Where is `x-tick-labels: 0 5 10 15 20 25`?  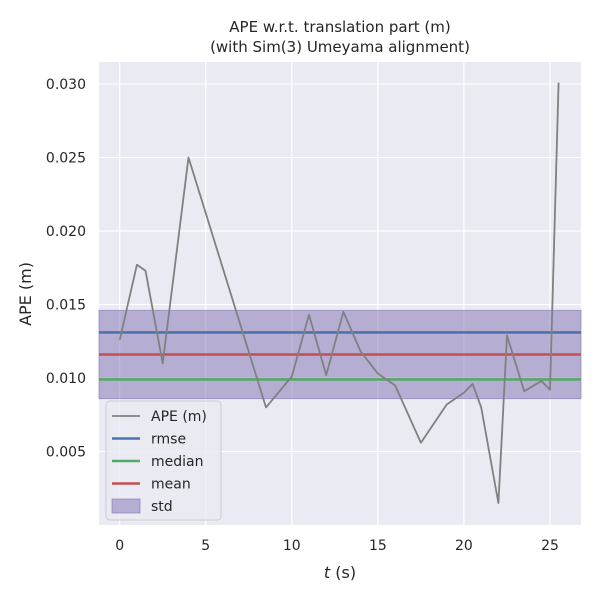
x-tick-labels: 0 5 10 15 20 25 is located at coordinates (337, 546).